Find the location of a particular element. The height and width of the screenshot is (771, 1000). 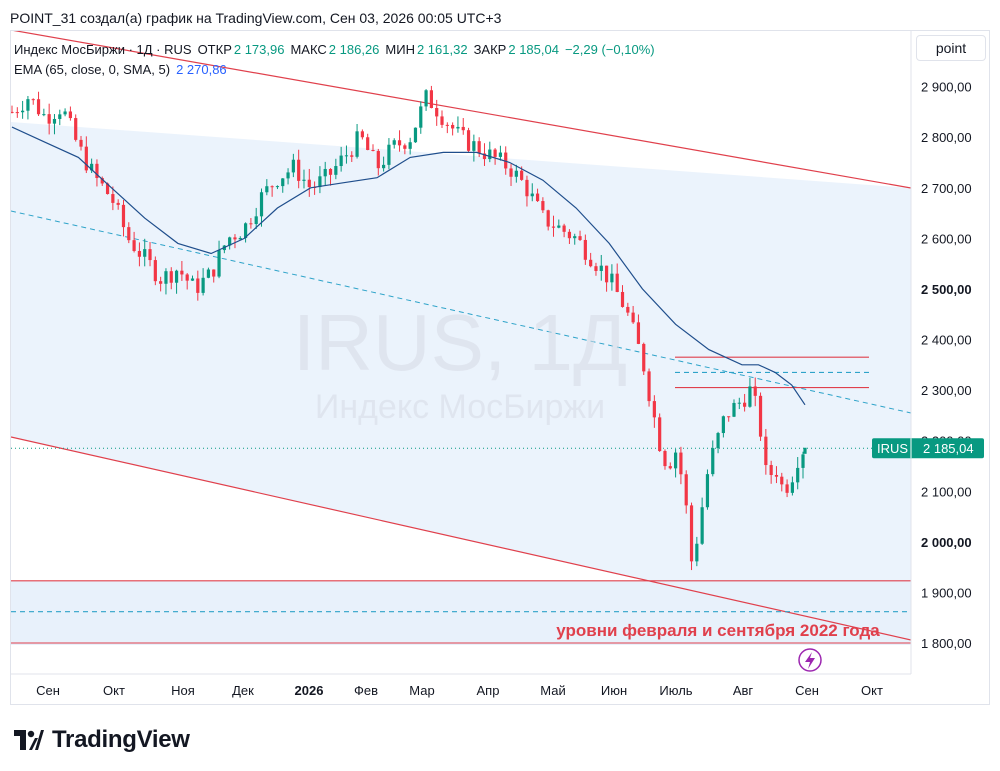

y-tick-label: 2 000,00 is located at coordinates (946, 542).